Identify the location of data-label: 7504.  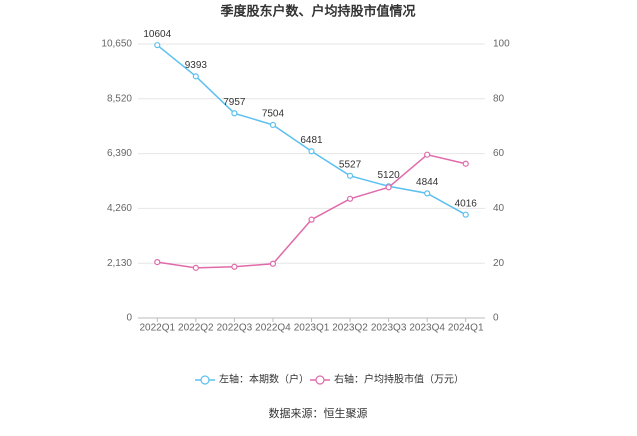
(273, 114).